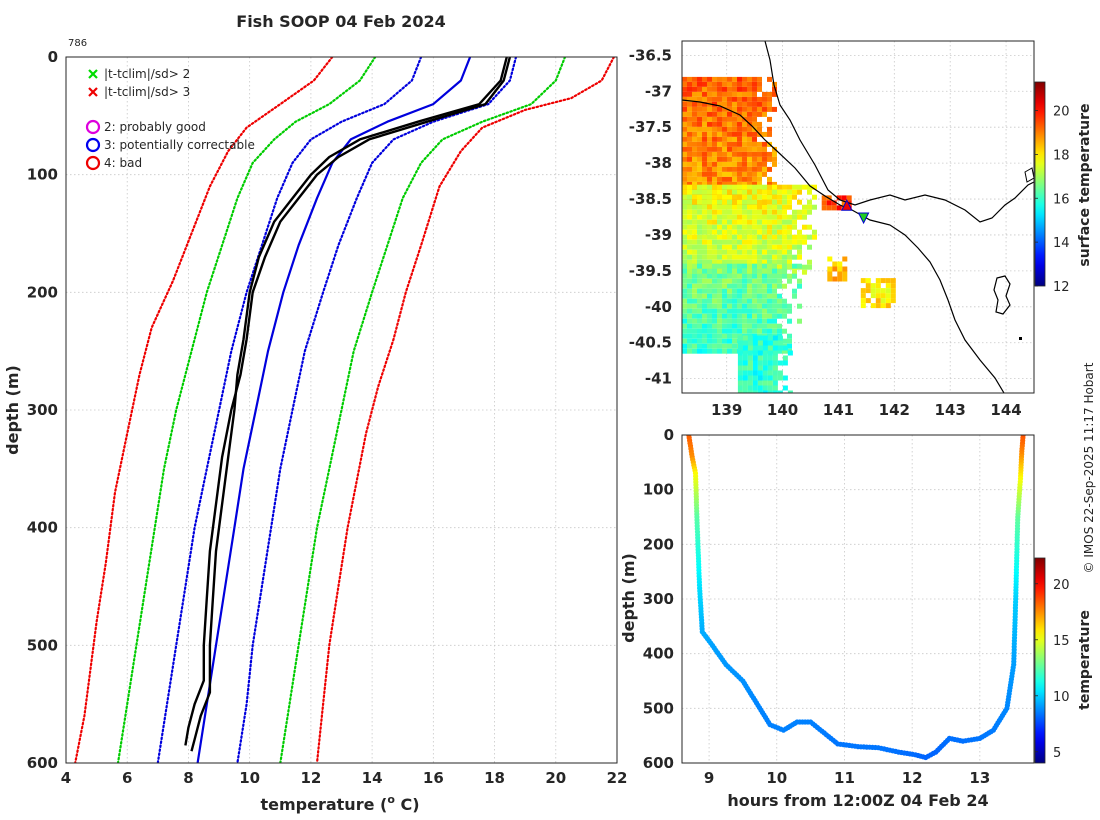 The image size is (1100, 820). Describe the element at coordinates (838, 410) in the screenshot. I see `map-lon-tick-label: 141` at that location.